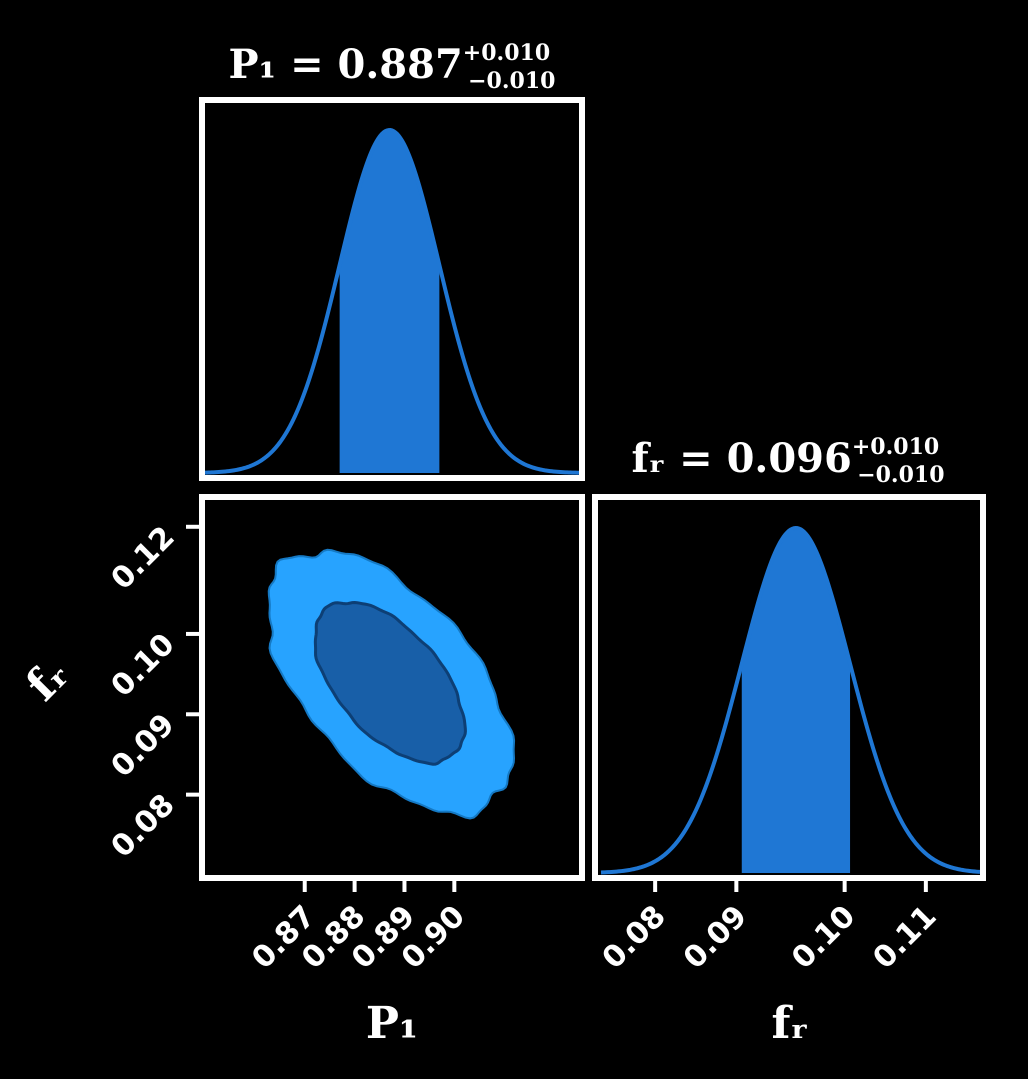 The height and width of the screenshot is (1079, 1028). What do you see at coordinates (400, 64) in the screenshot?
I see `p1-title-value: 0.887` at bounding box center [400, 64].